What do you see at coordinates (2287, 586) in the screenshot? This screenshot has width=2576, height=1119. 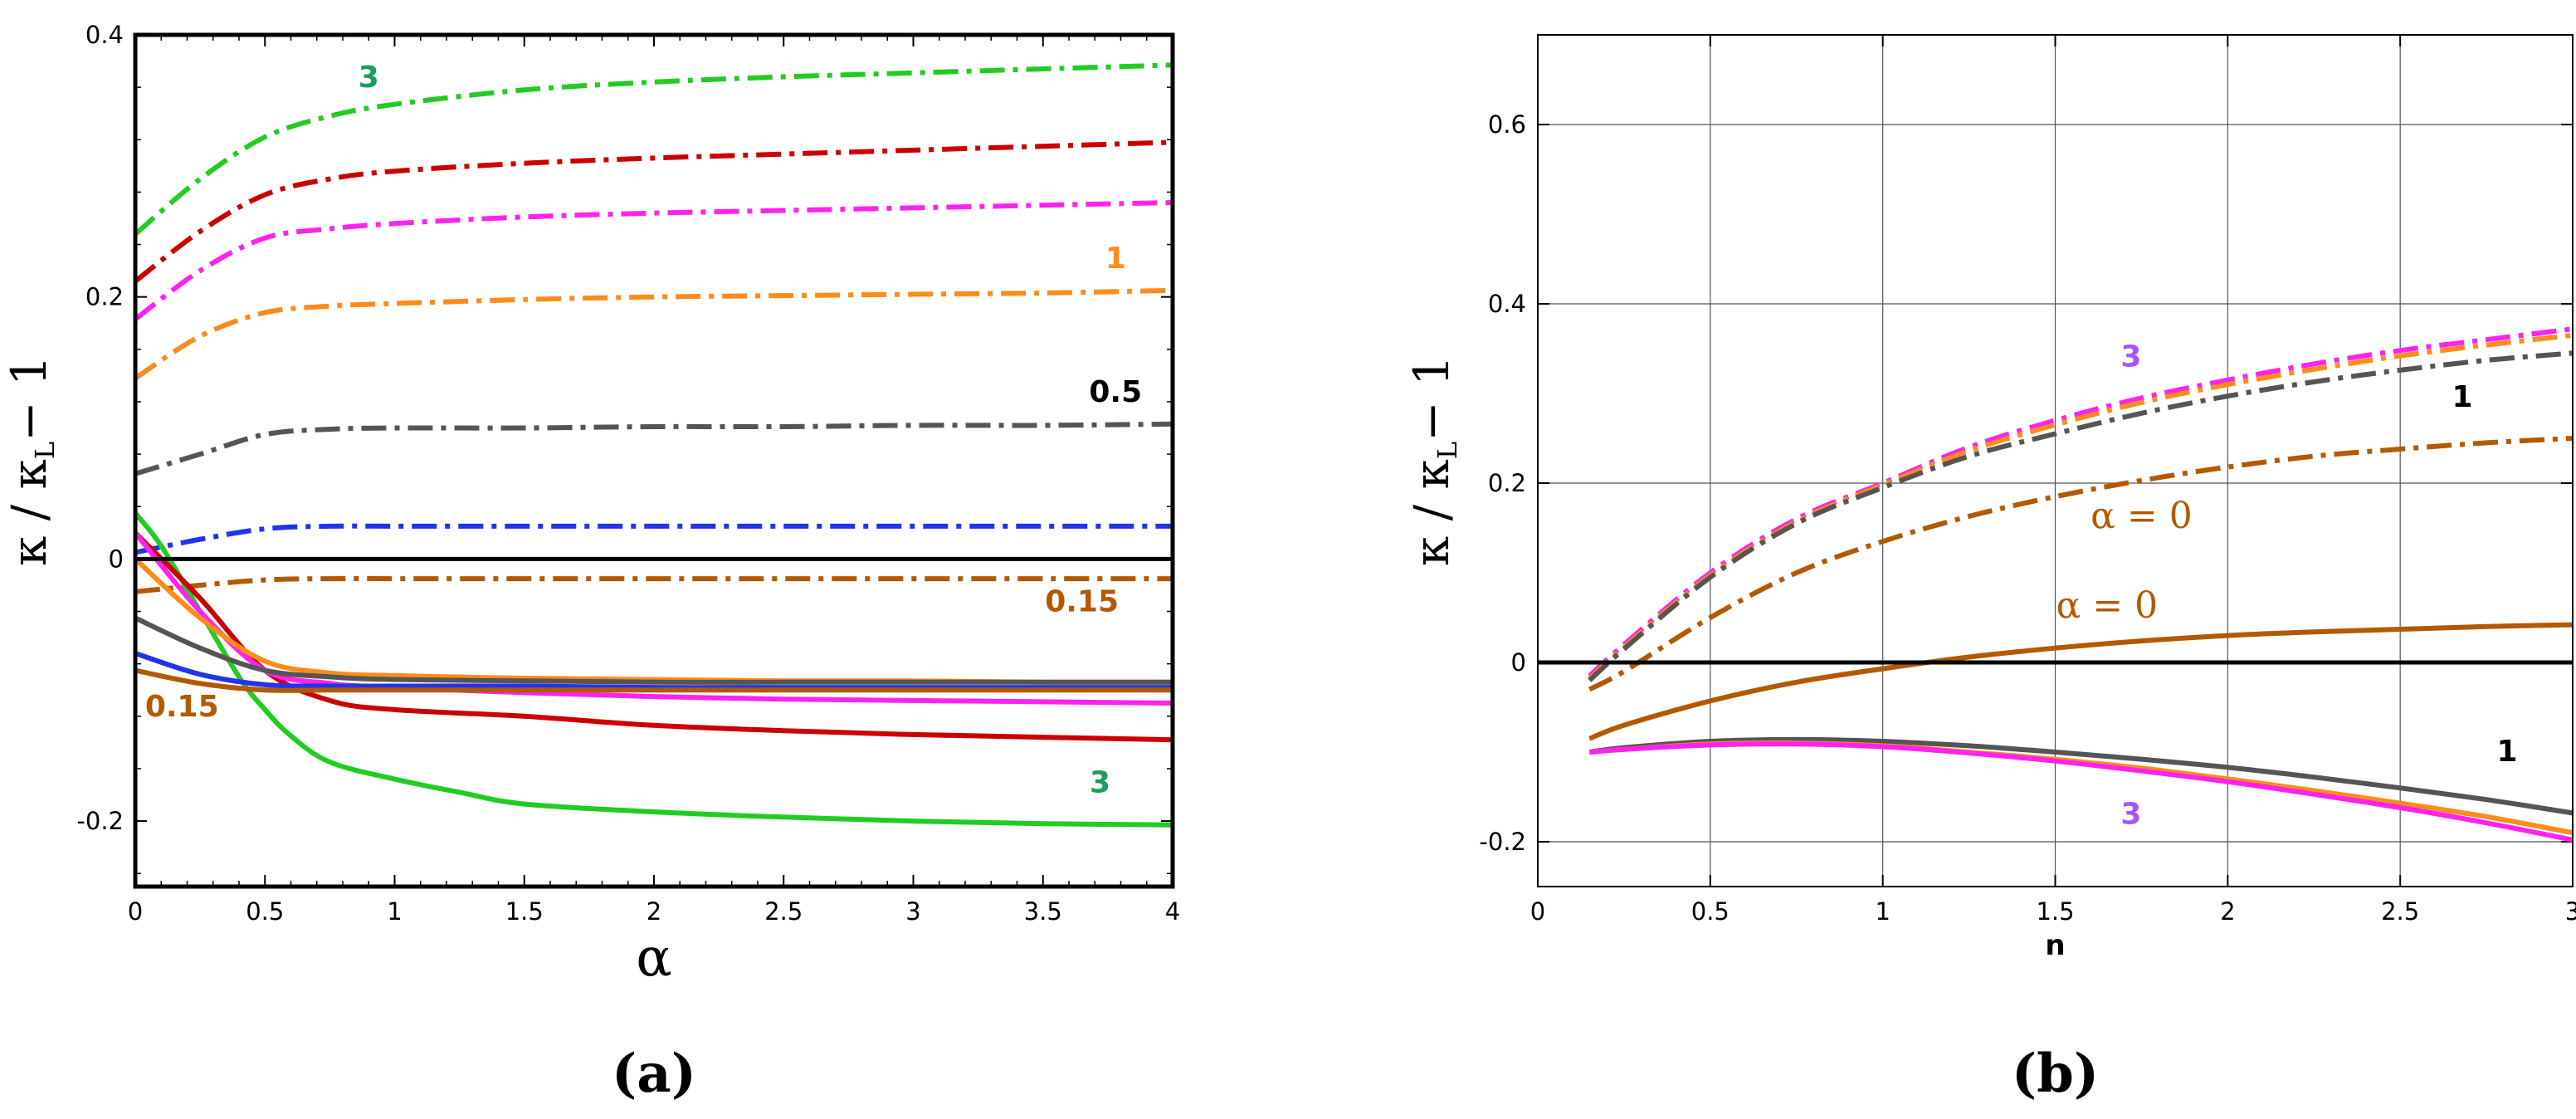 I see `chart-b-annotations: 3 1 α = 0 α = 0 1 3` at bounding box center [2287, 586].